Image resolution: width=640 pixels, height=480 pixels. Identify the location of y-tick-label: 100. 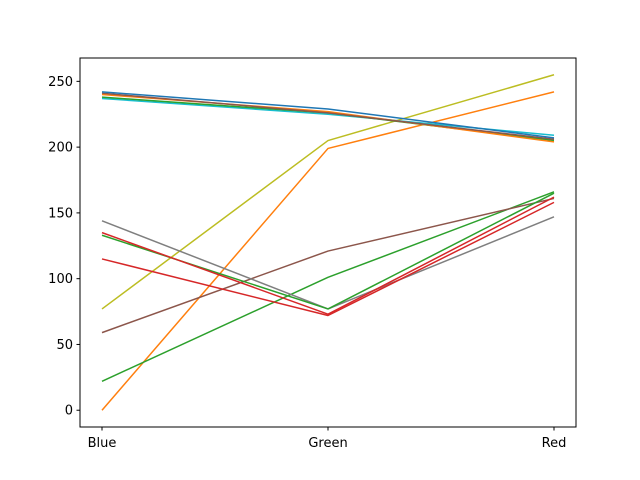
(60, 279).